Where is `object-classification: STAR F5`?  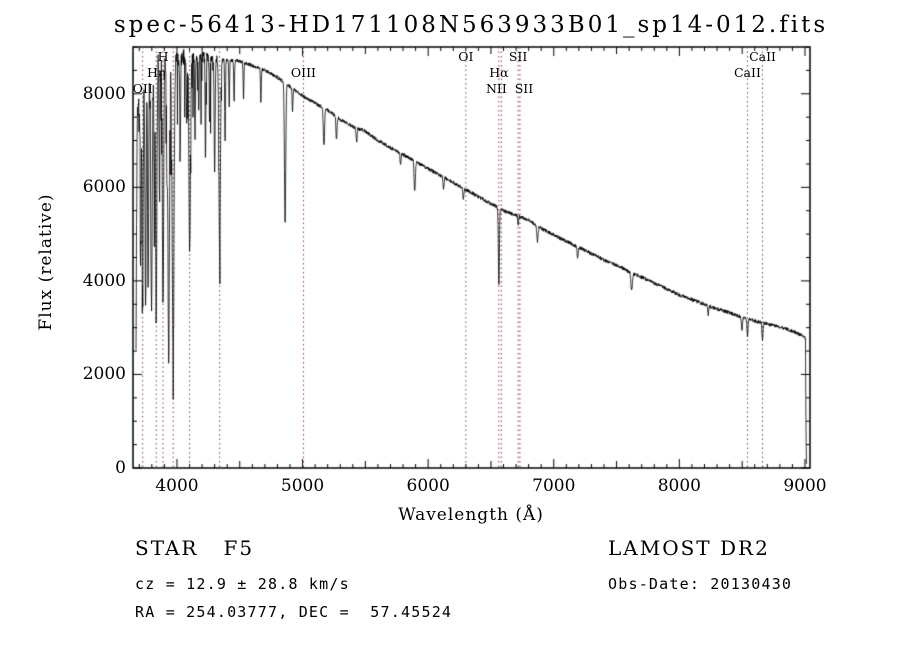
object-classification: STAR F5 is located at coordinates (195, 548).